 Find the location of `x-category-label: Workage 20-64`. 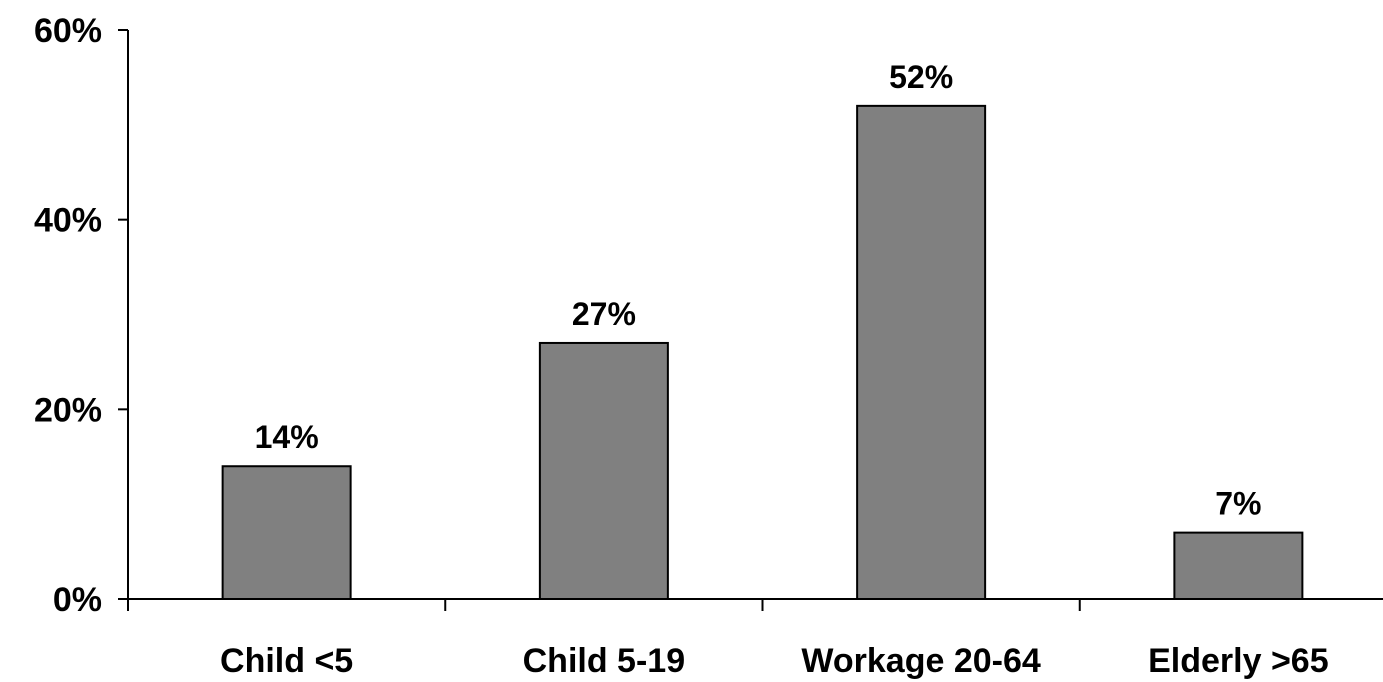

x-category-label: Workage 20-64 is located at coordinates (920, 661).